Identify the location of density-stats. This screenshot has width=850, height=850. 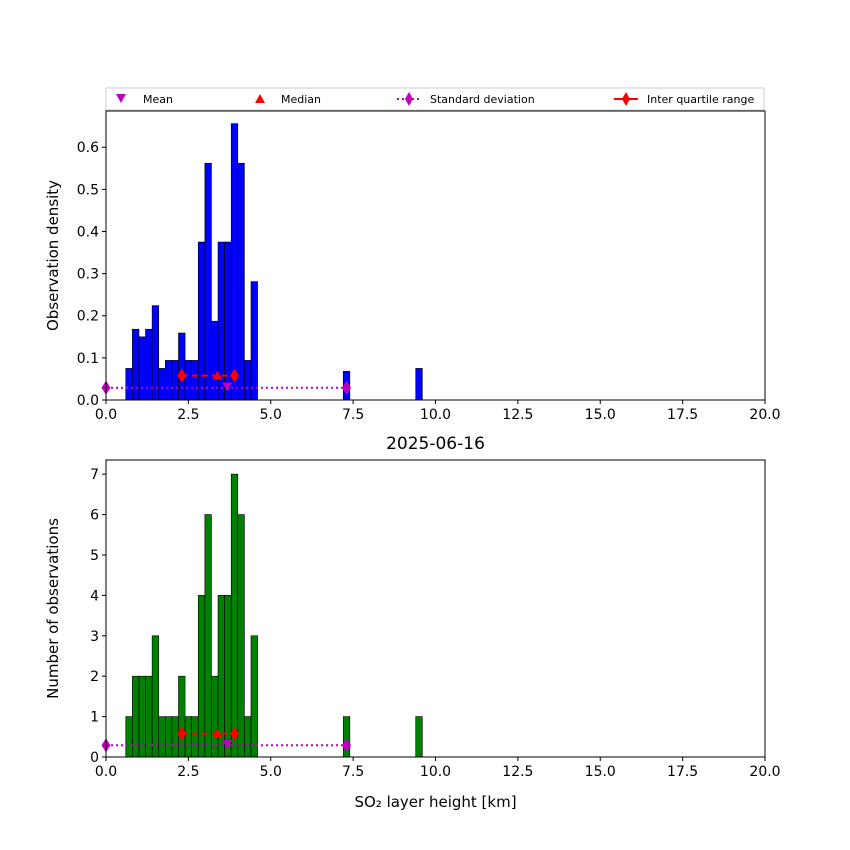
(226, 381).